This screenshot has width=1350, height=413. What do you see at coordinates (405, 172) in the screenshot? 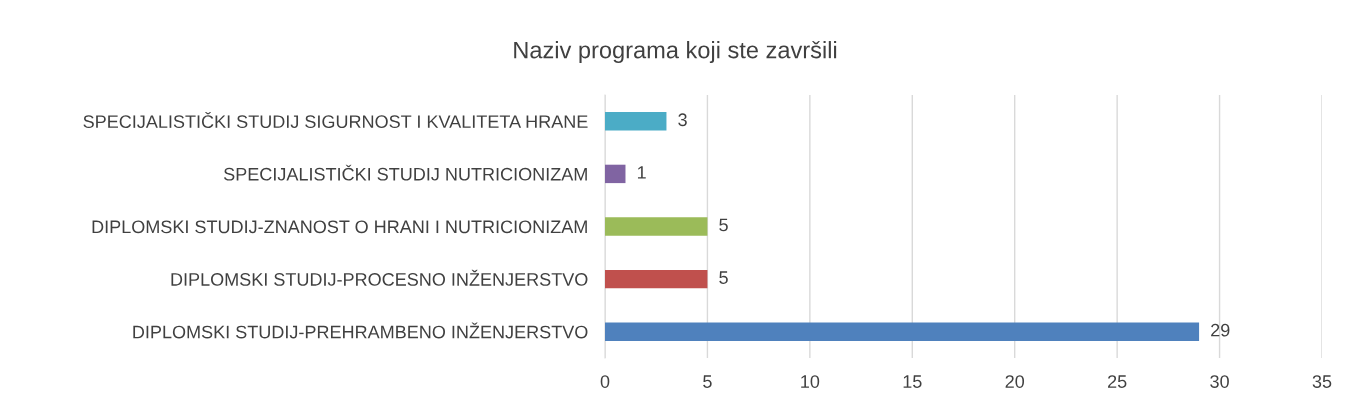
I see `y-tick-label: SPECIJALISTIČKI STUDIJ NUTRICIONIZAM` at bounding box center [405, 172].